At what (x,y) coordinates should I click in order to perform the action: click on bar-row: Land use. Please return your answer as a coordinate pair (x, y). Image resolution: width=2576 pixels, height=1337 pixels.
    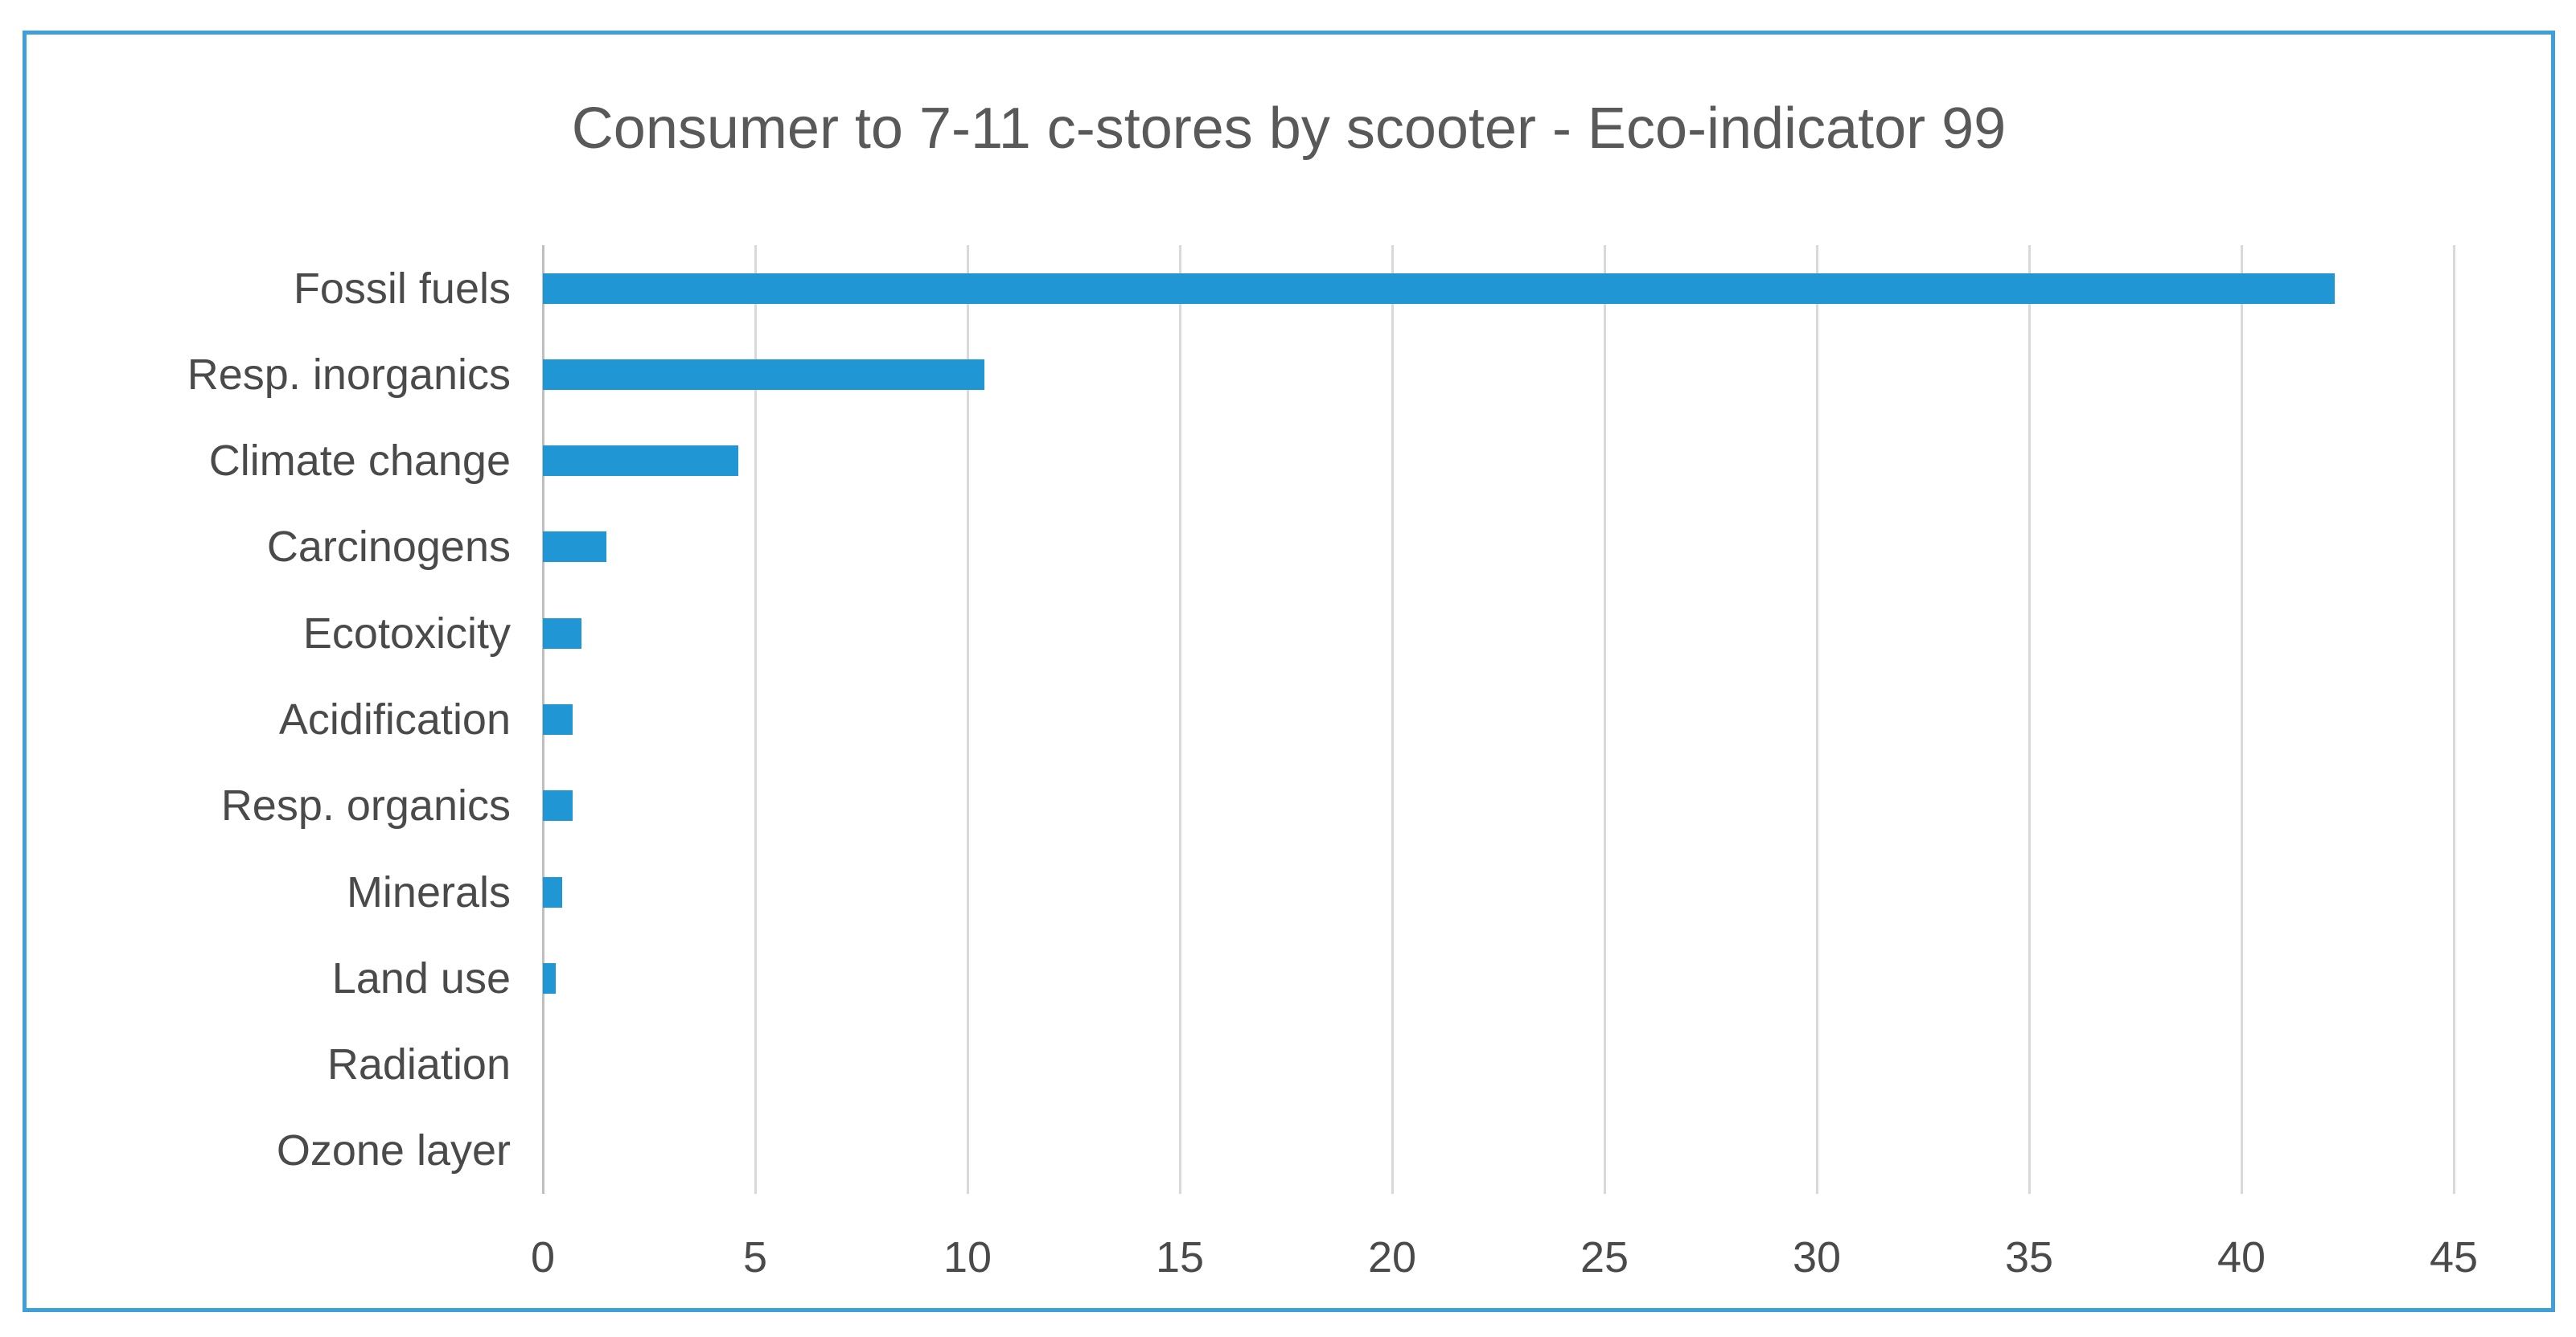
    Looking at the image, I should click on (1393, 978).